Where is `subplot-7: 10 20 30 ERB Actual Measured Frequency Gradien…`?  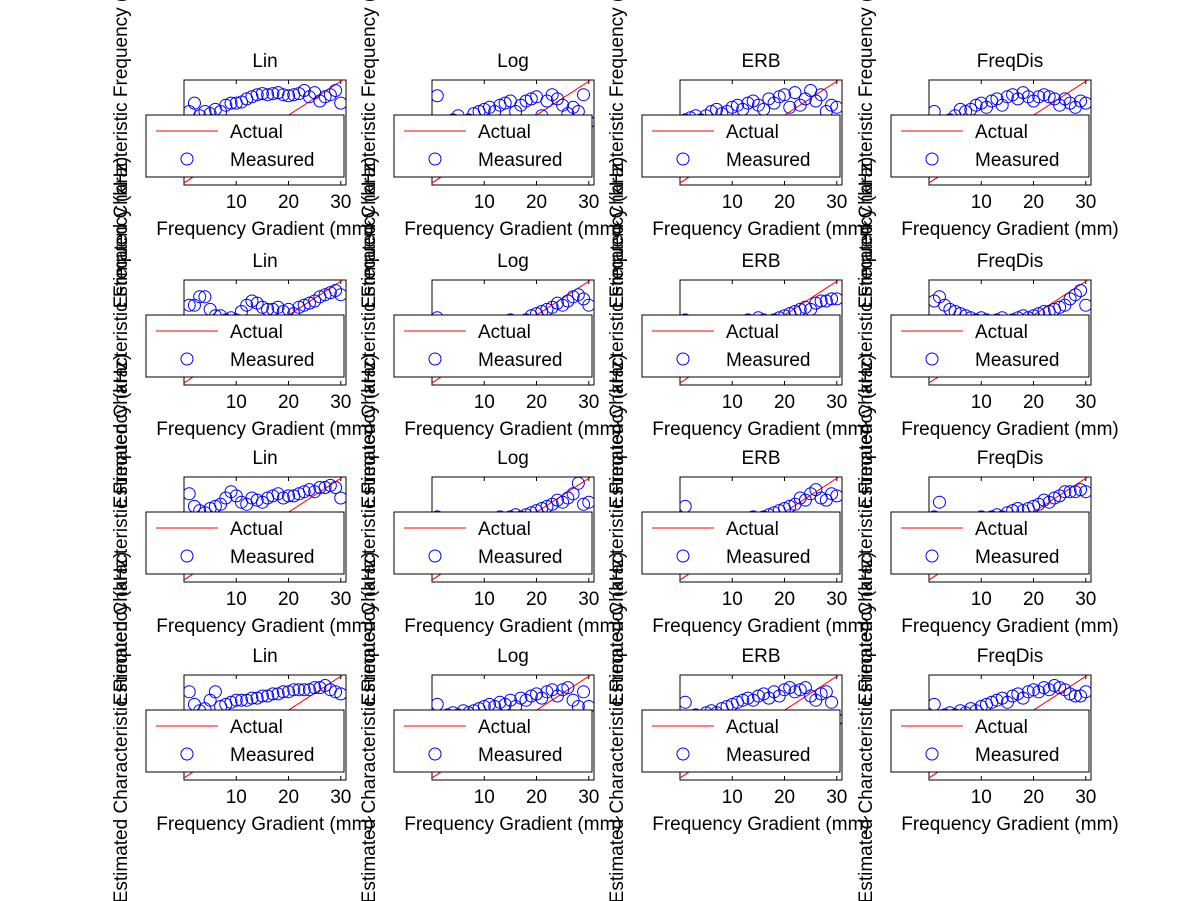 subplot-7: 10 20 30 ERB Actual Measured Frequency Gradien… is located at coordinates (738, 333).